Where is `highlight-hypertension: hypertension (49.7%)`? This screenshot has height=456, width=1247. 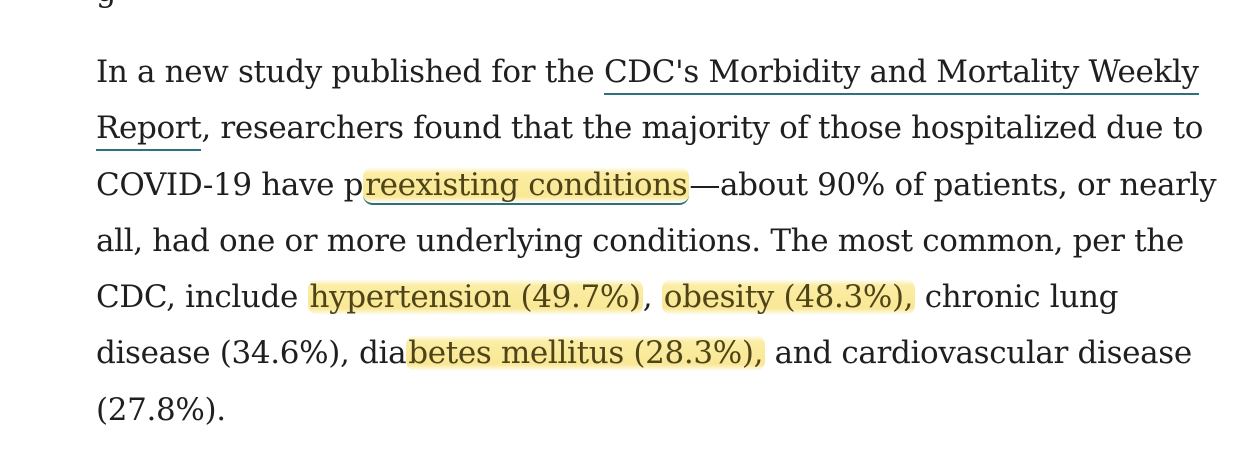
highlight-hypertension: hypertension (49.7%) is located at coordinates (475, 297).